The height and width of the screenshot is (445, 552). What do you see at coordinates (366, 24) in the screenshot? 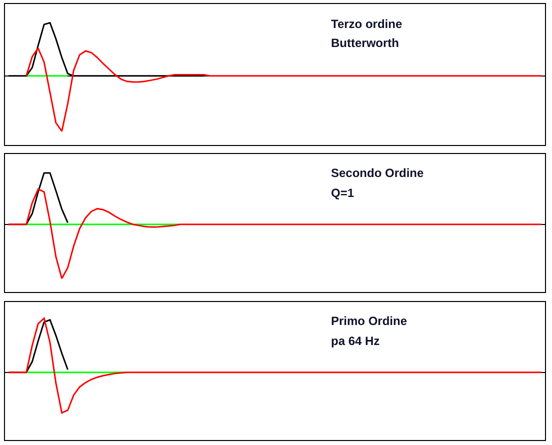
I see `annotation: Terzo ordine` at bounding box center [366, 24].